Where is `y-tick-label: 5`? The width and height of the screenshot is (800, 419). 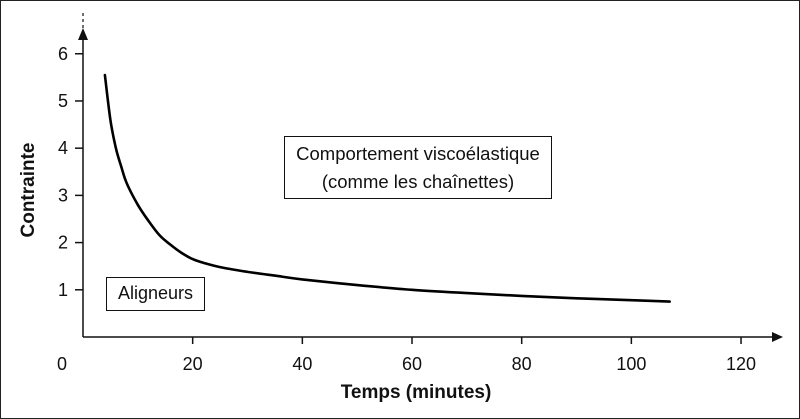
y-tick-label: 5 is located at coordinates (63, 101).